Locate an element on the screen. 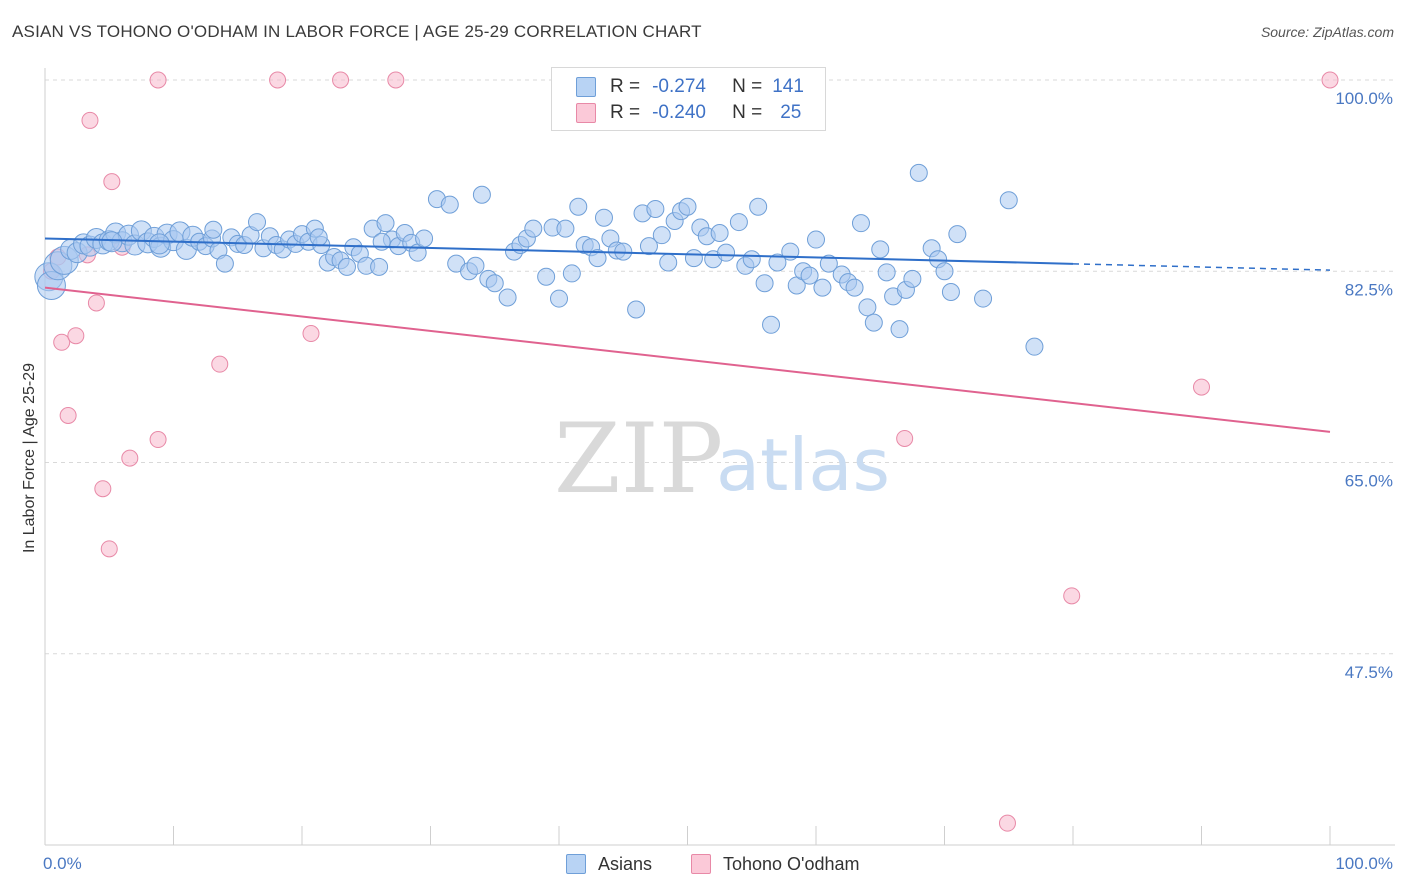  legend-n-value: 141 is located at coordinates (788, 86).